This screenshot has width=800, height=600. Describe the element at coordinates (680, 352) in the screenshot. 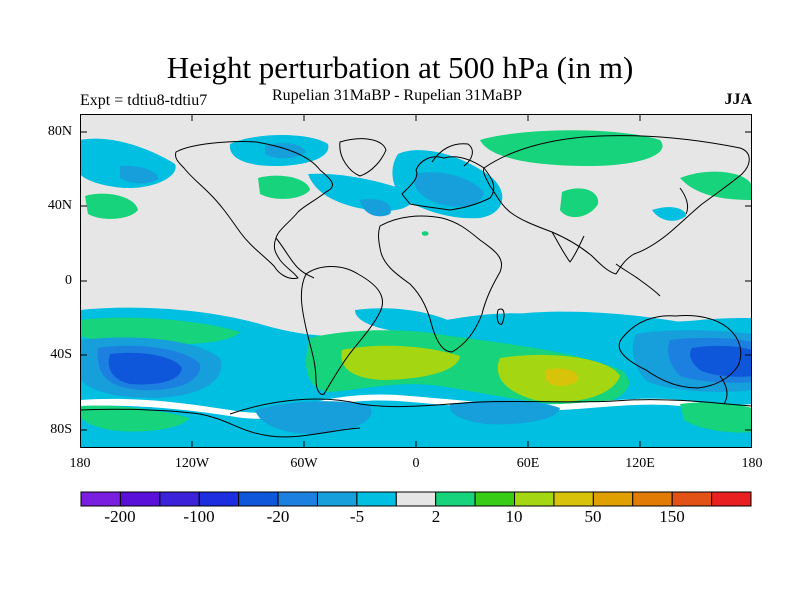

I see `coastline-australia` at that location.